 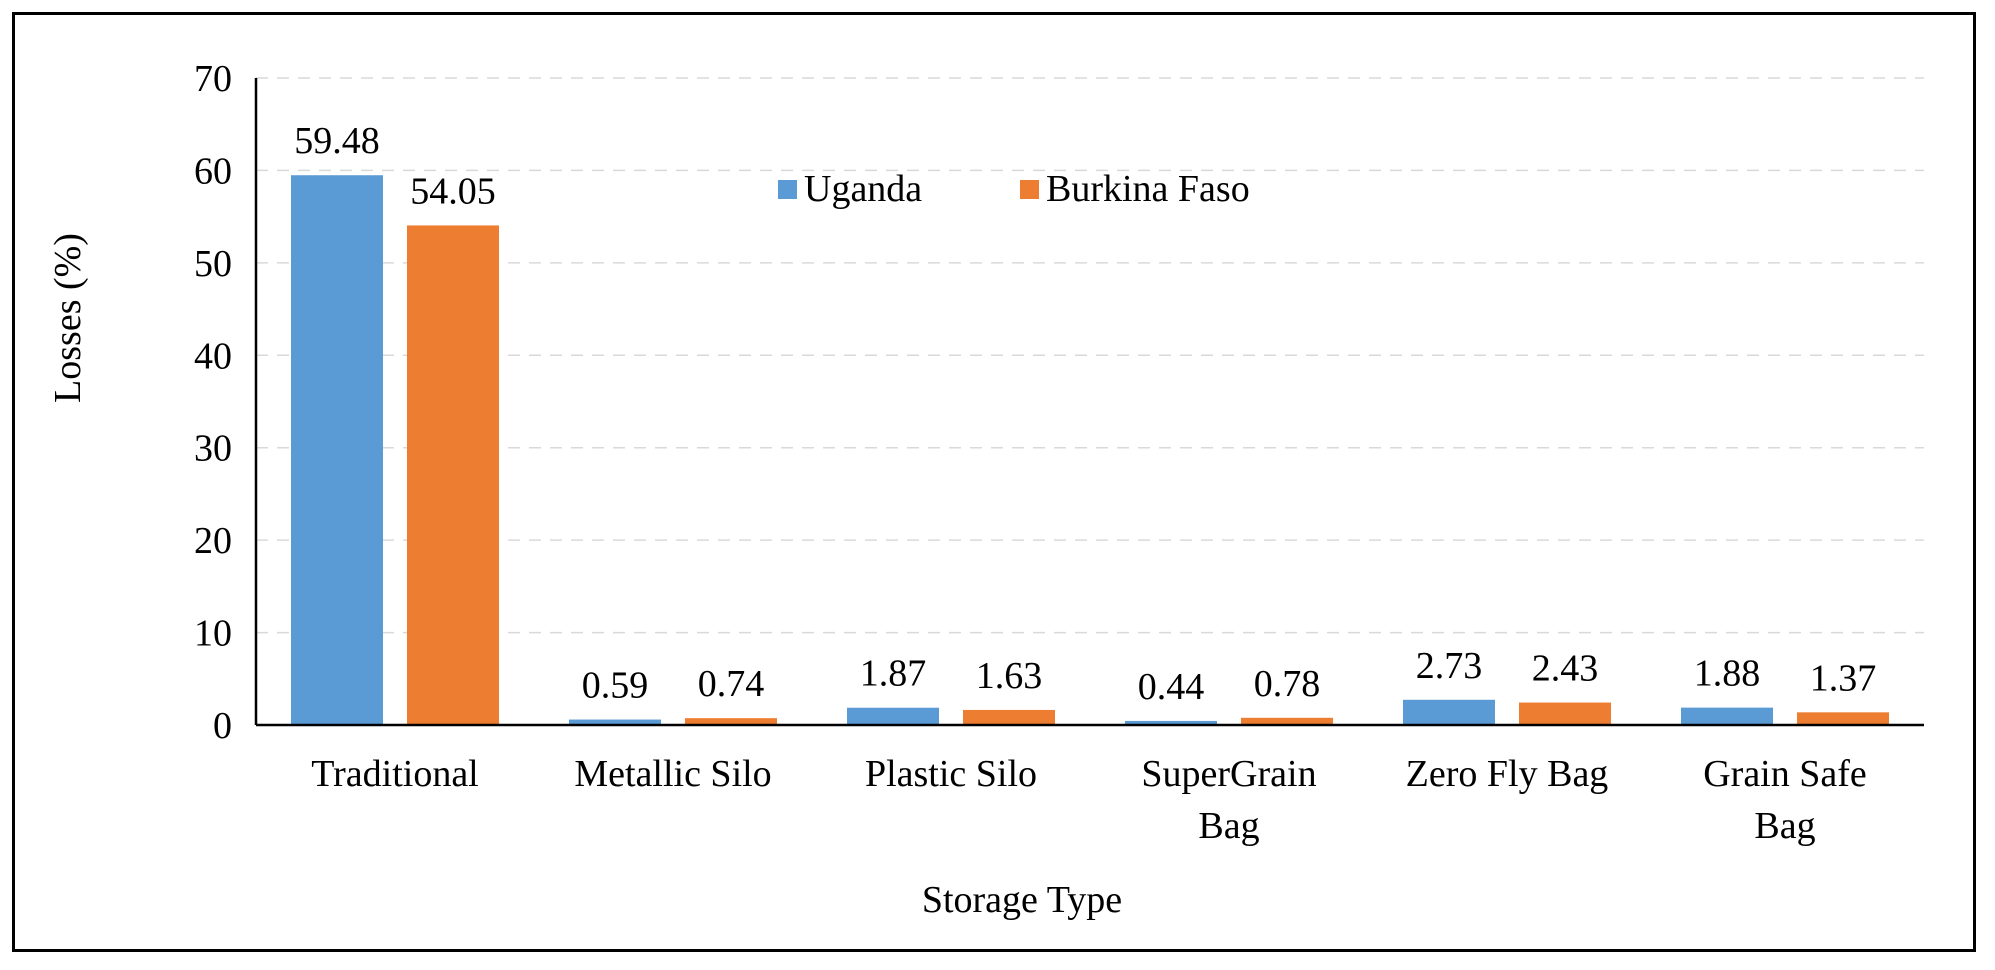 I want to click on data-label-burkina-faso-supergrain-bag: 0.78, so click(x=1287, y=684).